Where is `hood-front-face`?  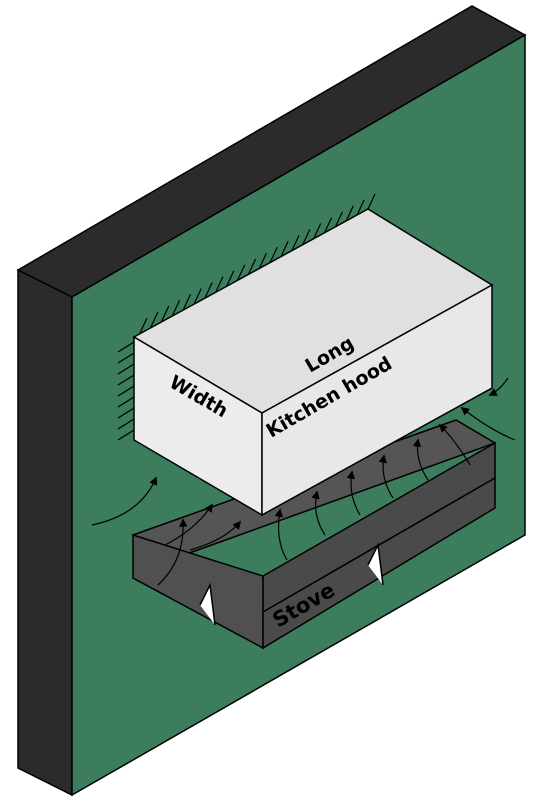
hood-front-face is located at coordinates (377, 400).